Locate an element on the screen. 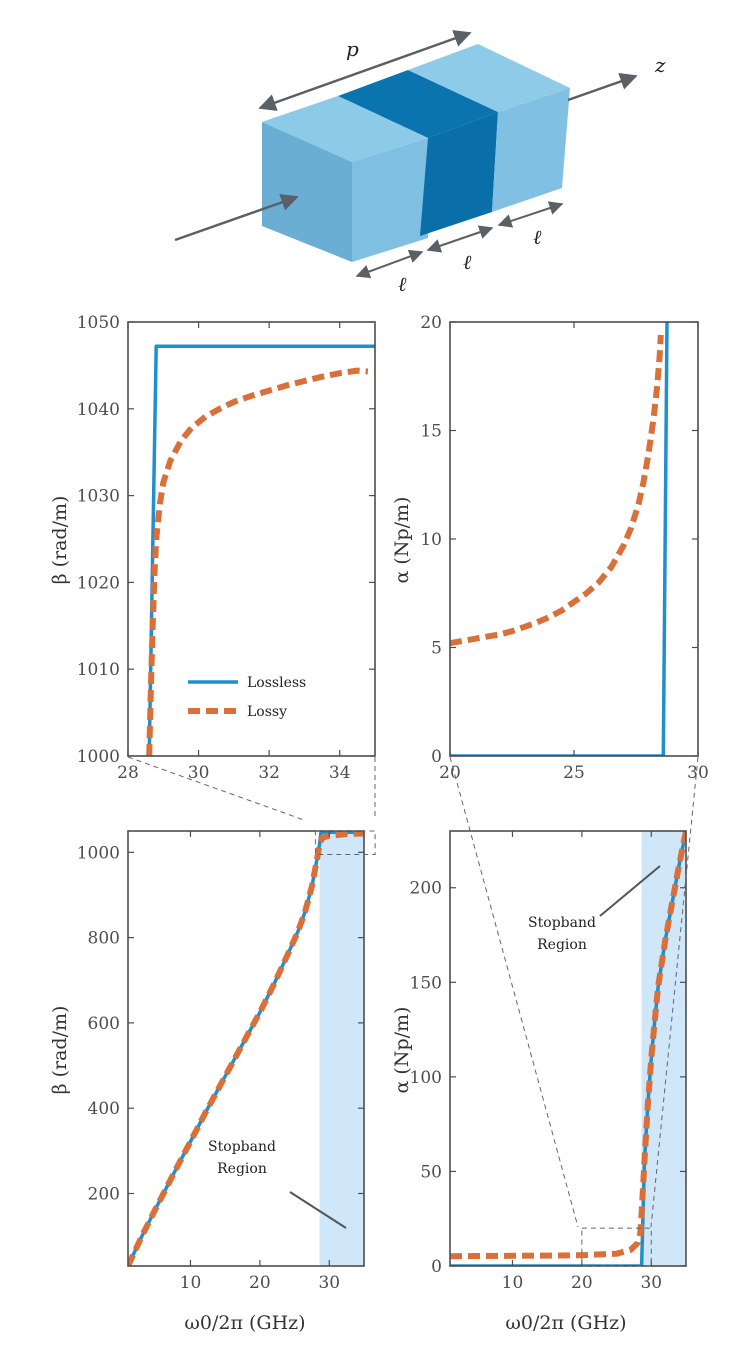  chart-a-series-lossless is located at coordinates (261, 550).